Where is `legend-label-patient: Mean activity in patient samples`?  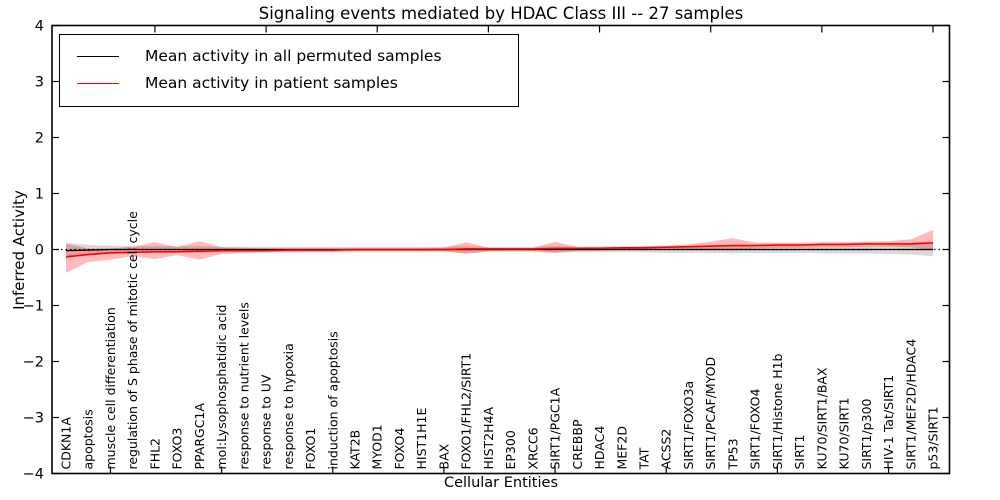 legend-label-patient: Mean activity in patient samples is located at coordinates (271, 82).